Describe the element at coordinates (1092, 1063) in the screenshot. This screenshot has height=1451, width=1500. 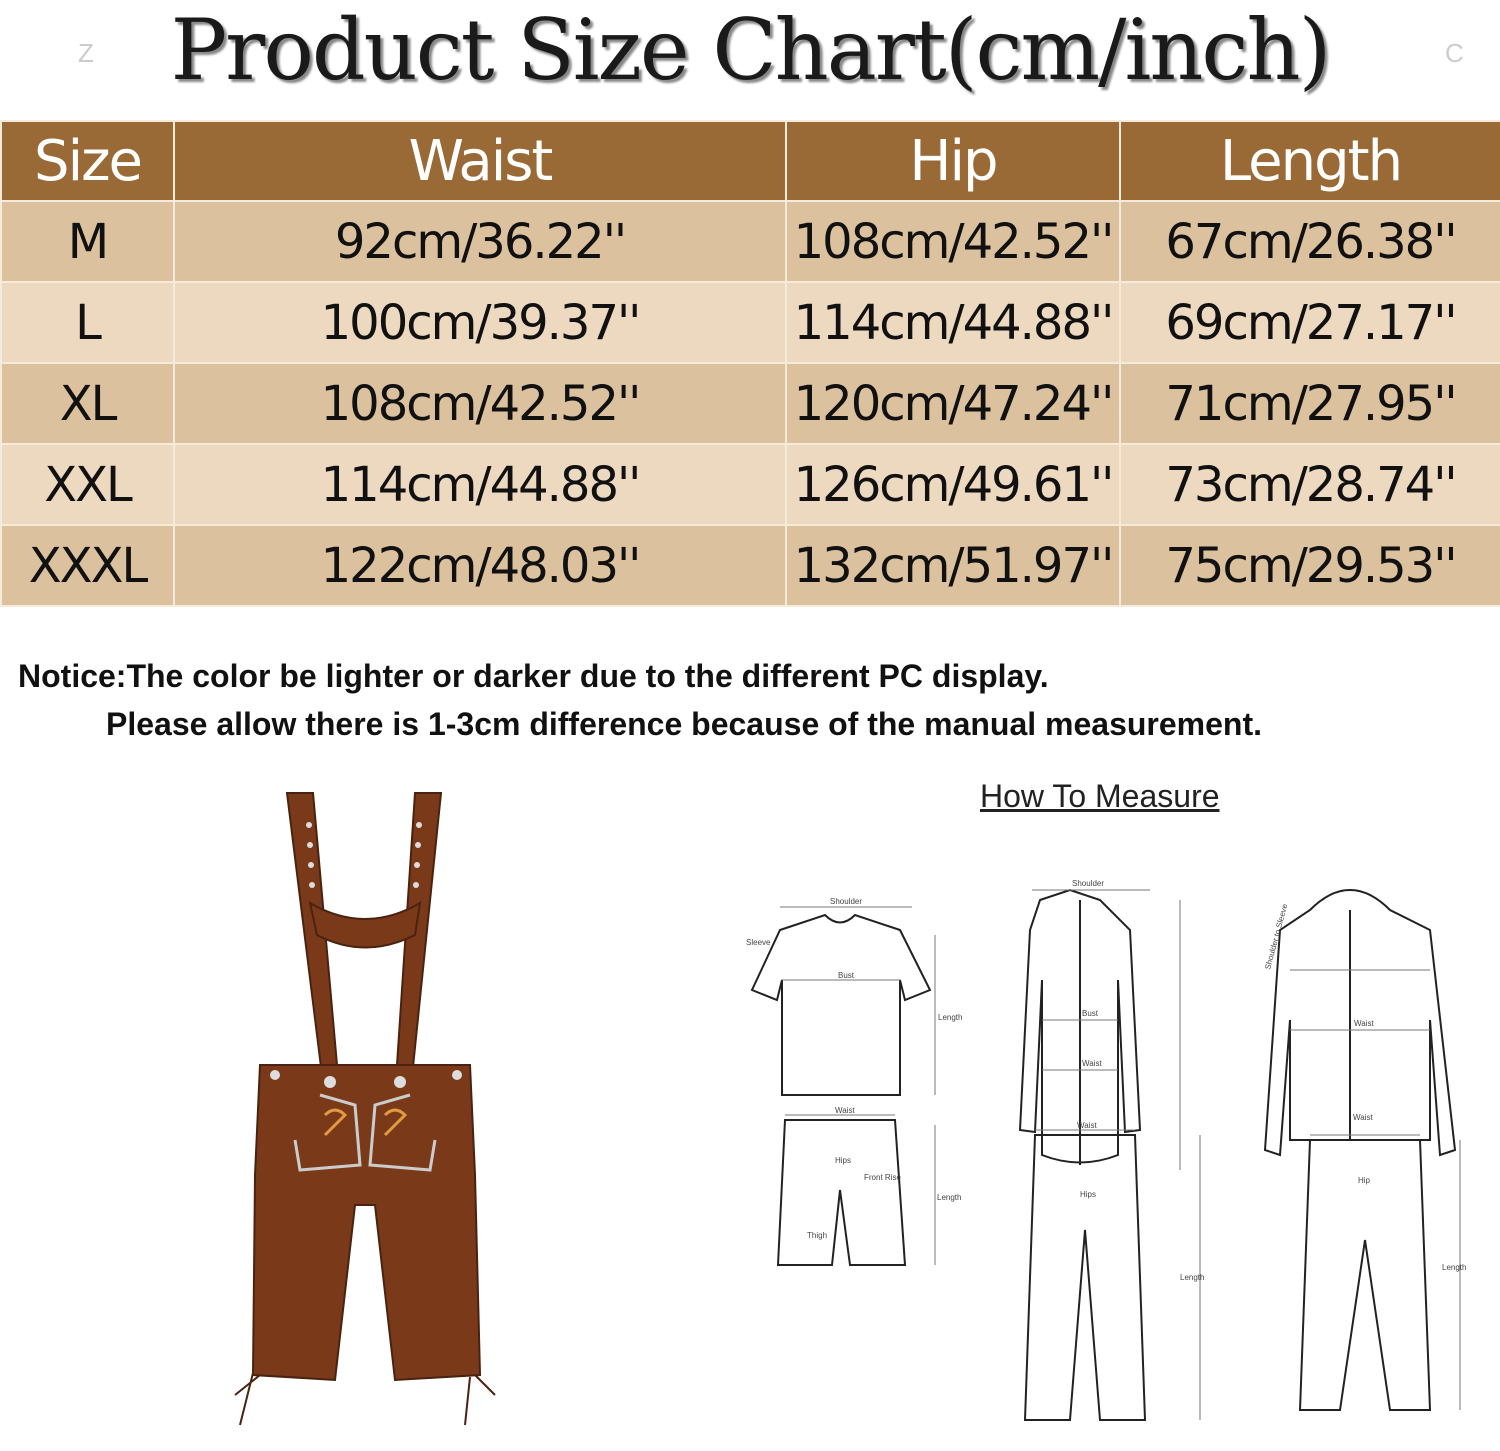
I see `label-waist-shirt: Waist` at that location.